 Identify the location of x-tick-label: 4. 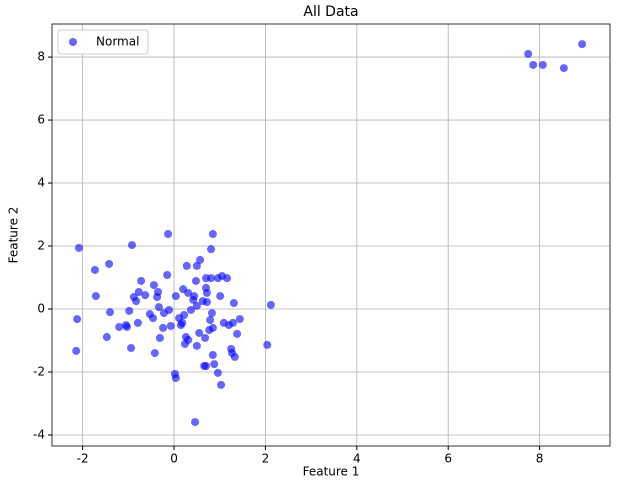
(357, 459).